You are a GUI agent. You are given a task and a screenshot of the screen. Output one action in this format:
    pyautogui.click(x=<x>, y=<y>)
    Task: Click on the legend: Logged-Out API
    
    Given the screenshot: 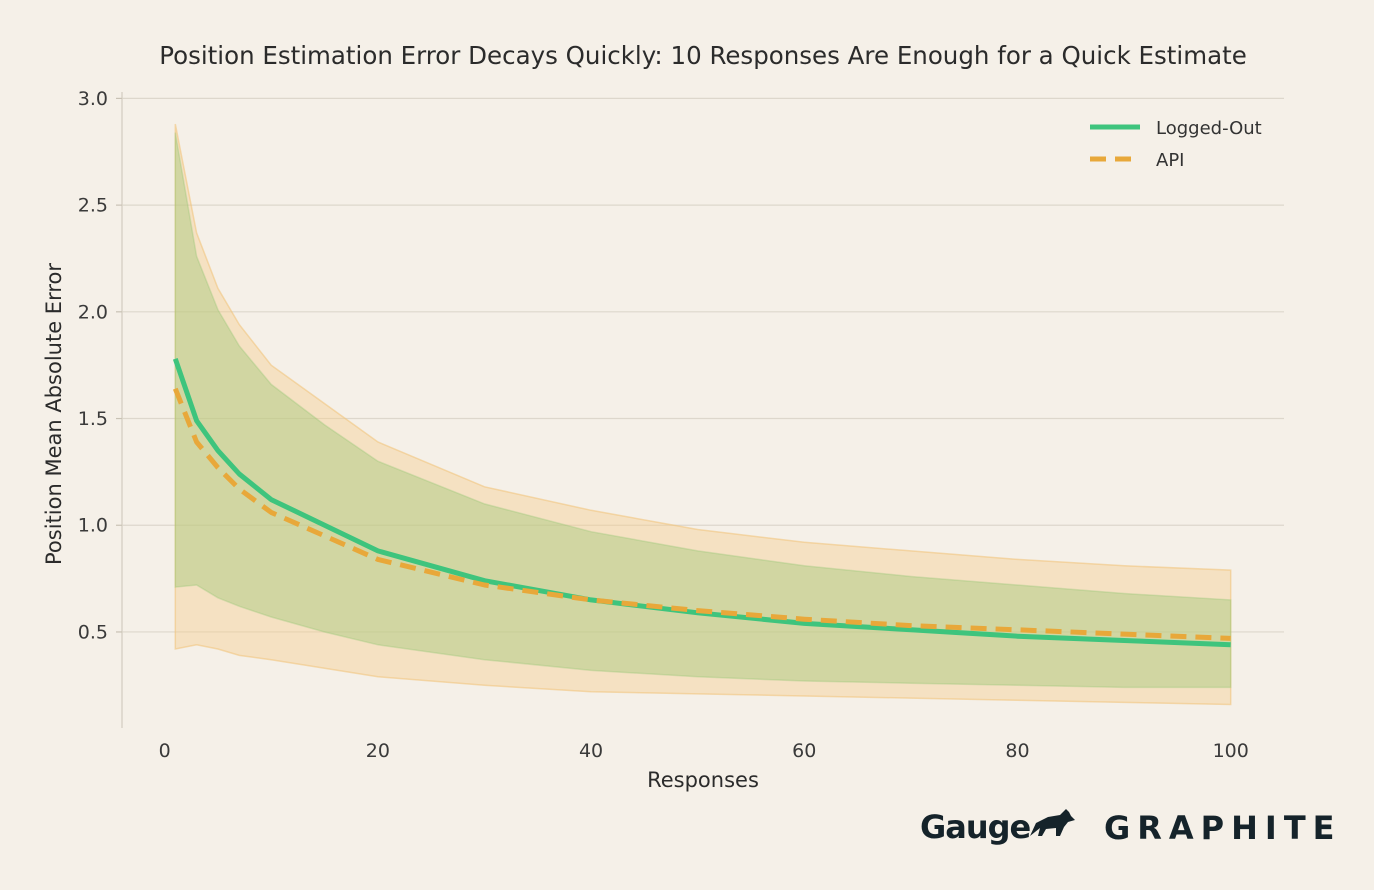 What is the action you would take?
    pyautogui.click(x=1176, y=144)
    